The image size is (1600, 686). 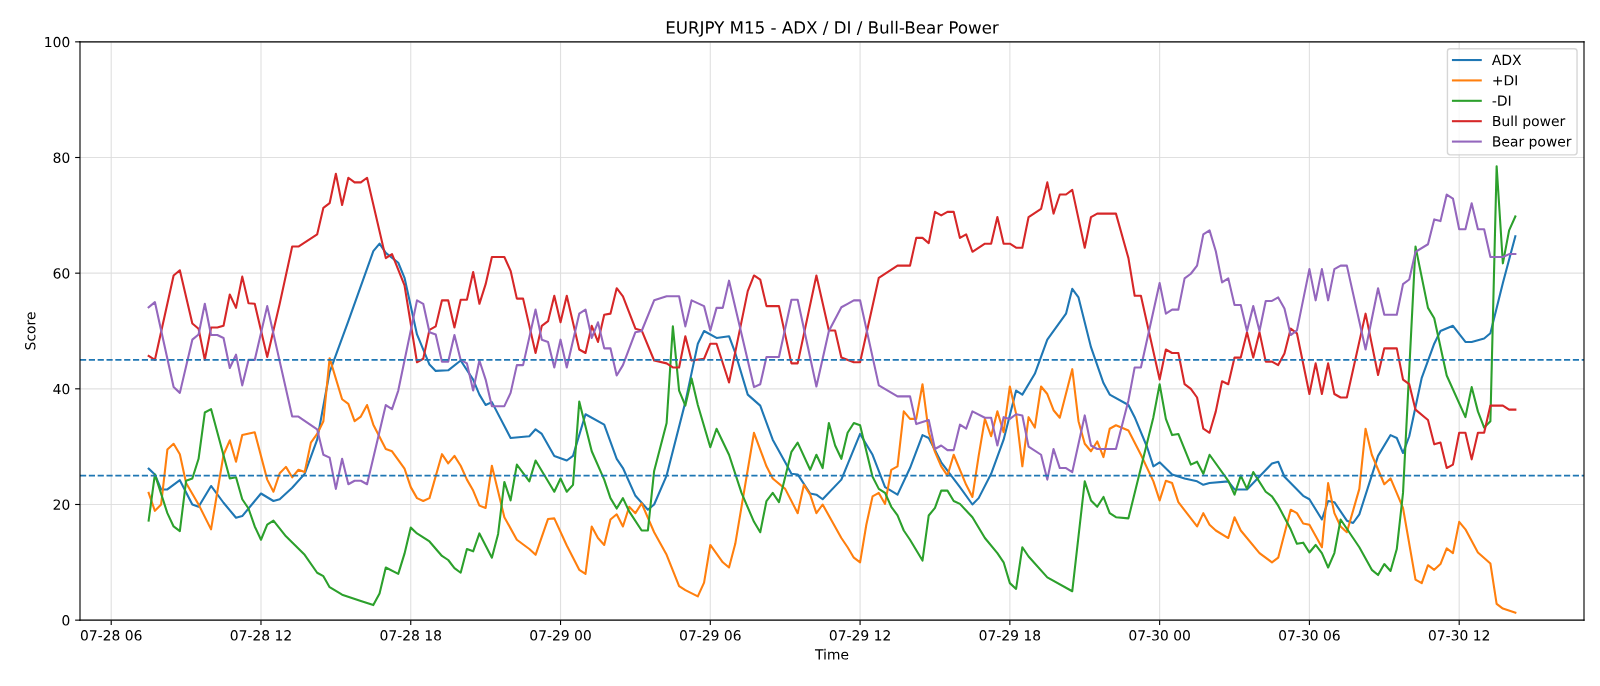 I want to click on x-tick-label: 07-29 00, so click(x=560, y=635).